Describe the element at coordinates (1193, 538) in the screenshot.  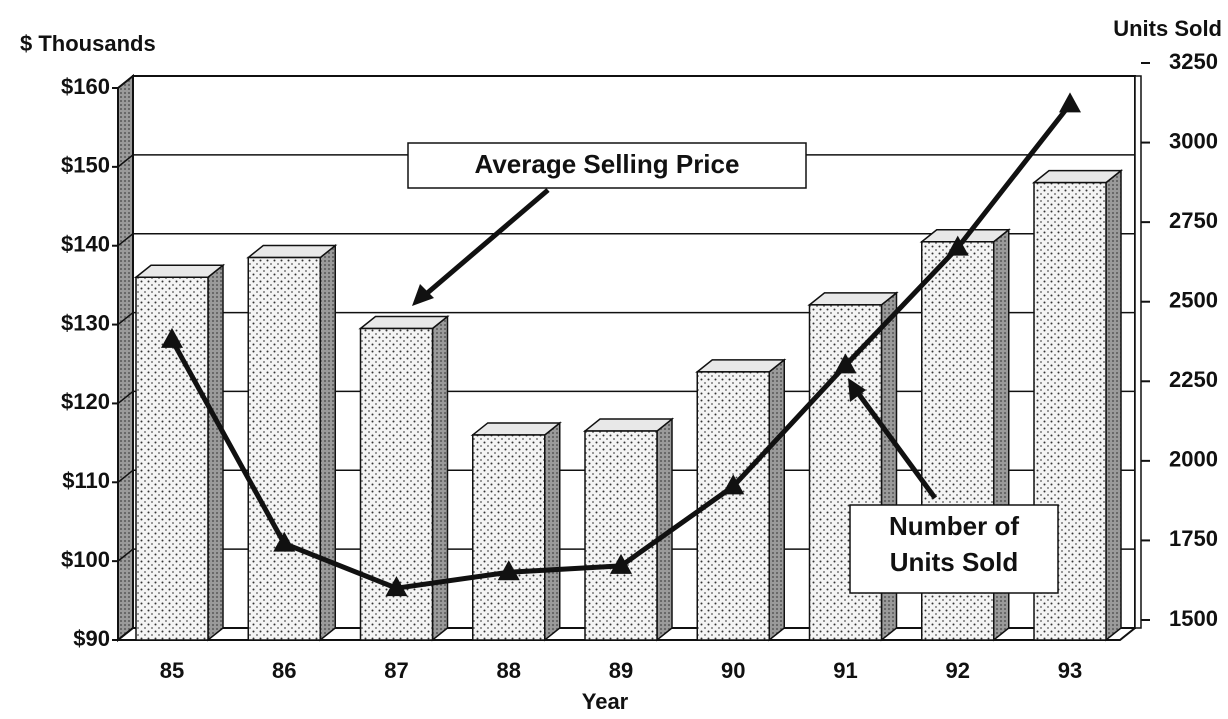
I see `y2-tick-label: 1750` at that location.